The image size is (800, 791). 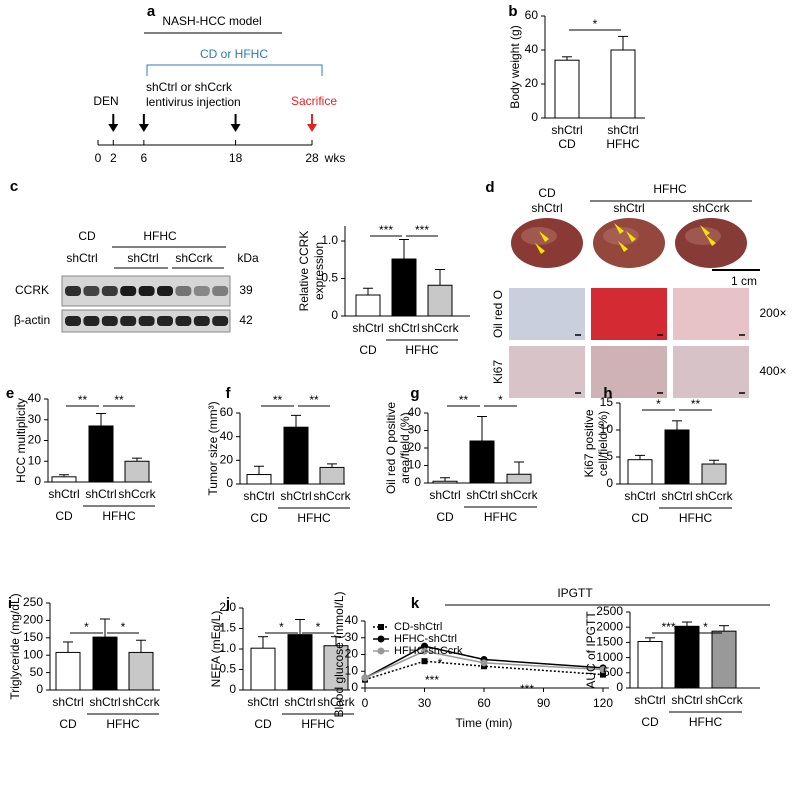 What do you see at coordinates (235, 128) in the screenshot?
I see `arrow-head` at bounding box center [235, 128].